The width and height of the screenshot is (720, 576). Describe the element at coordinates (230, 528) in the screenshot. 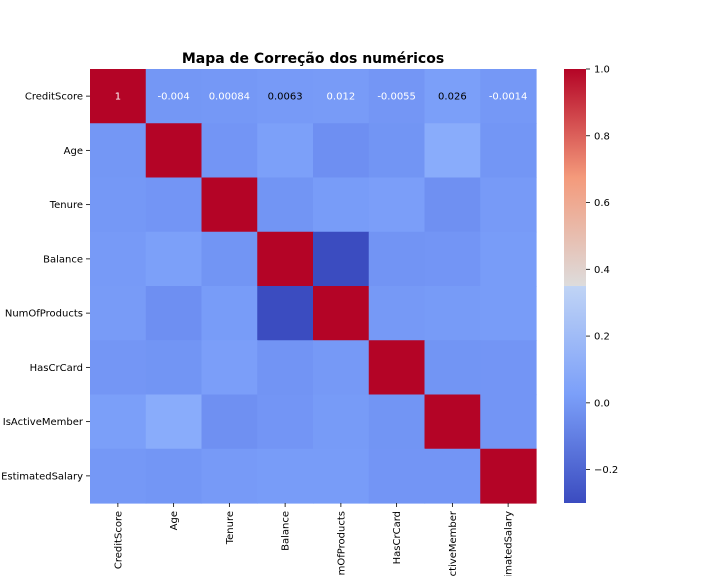

I see `x-tick-label: Tenure` at that location.